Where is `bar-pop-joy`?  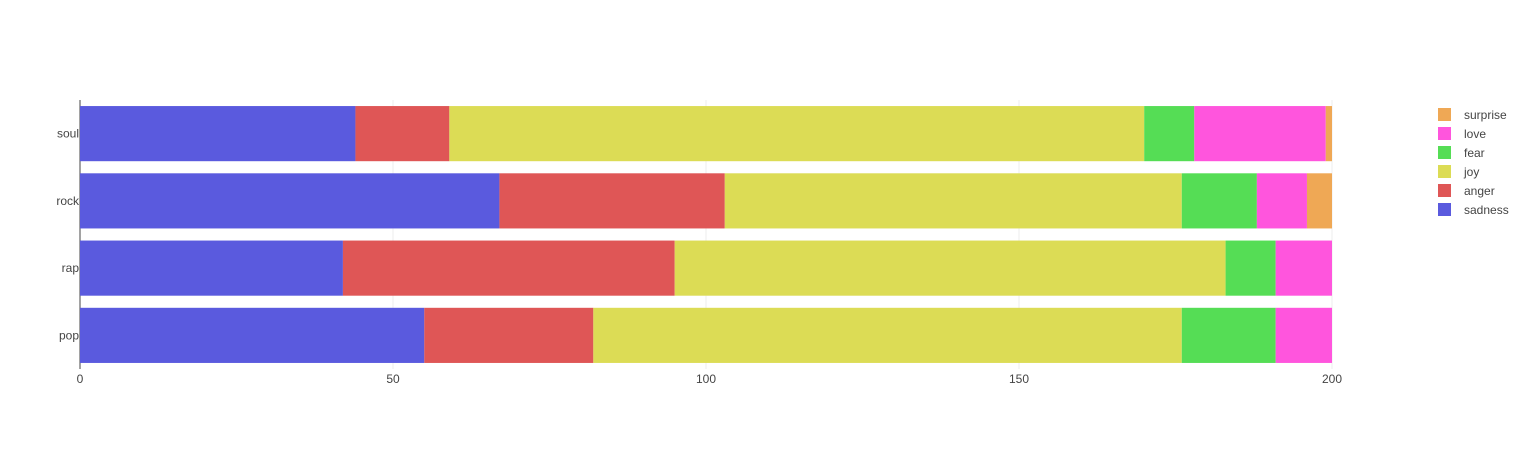 bar-pop-joy is located at coordinates (887, 335).